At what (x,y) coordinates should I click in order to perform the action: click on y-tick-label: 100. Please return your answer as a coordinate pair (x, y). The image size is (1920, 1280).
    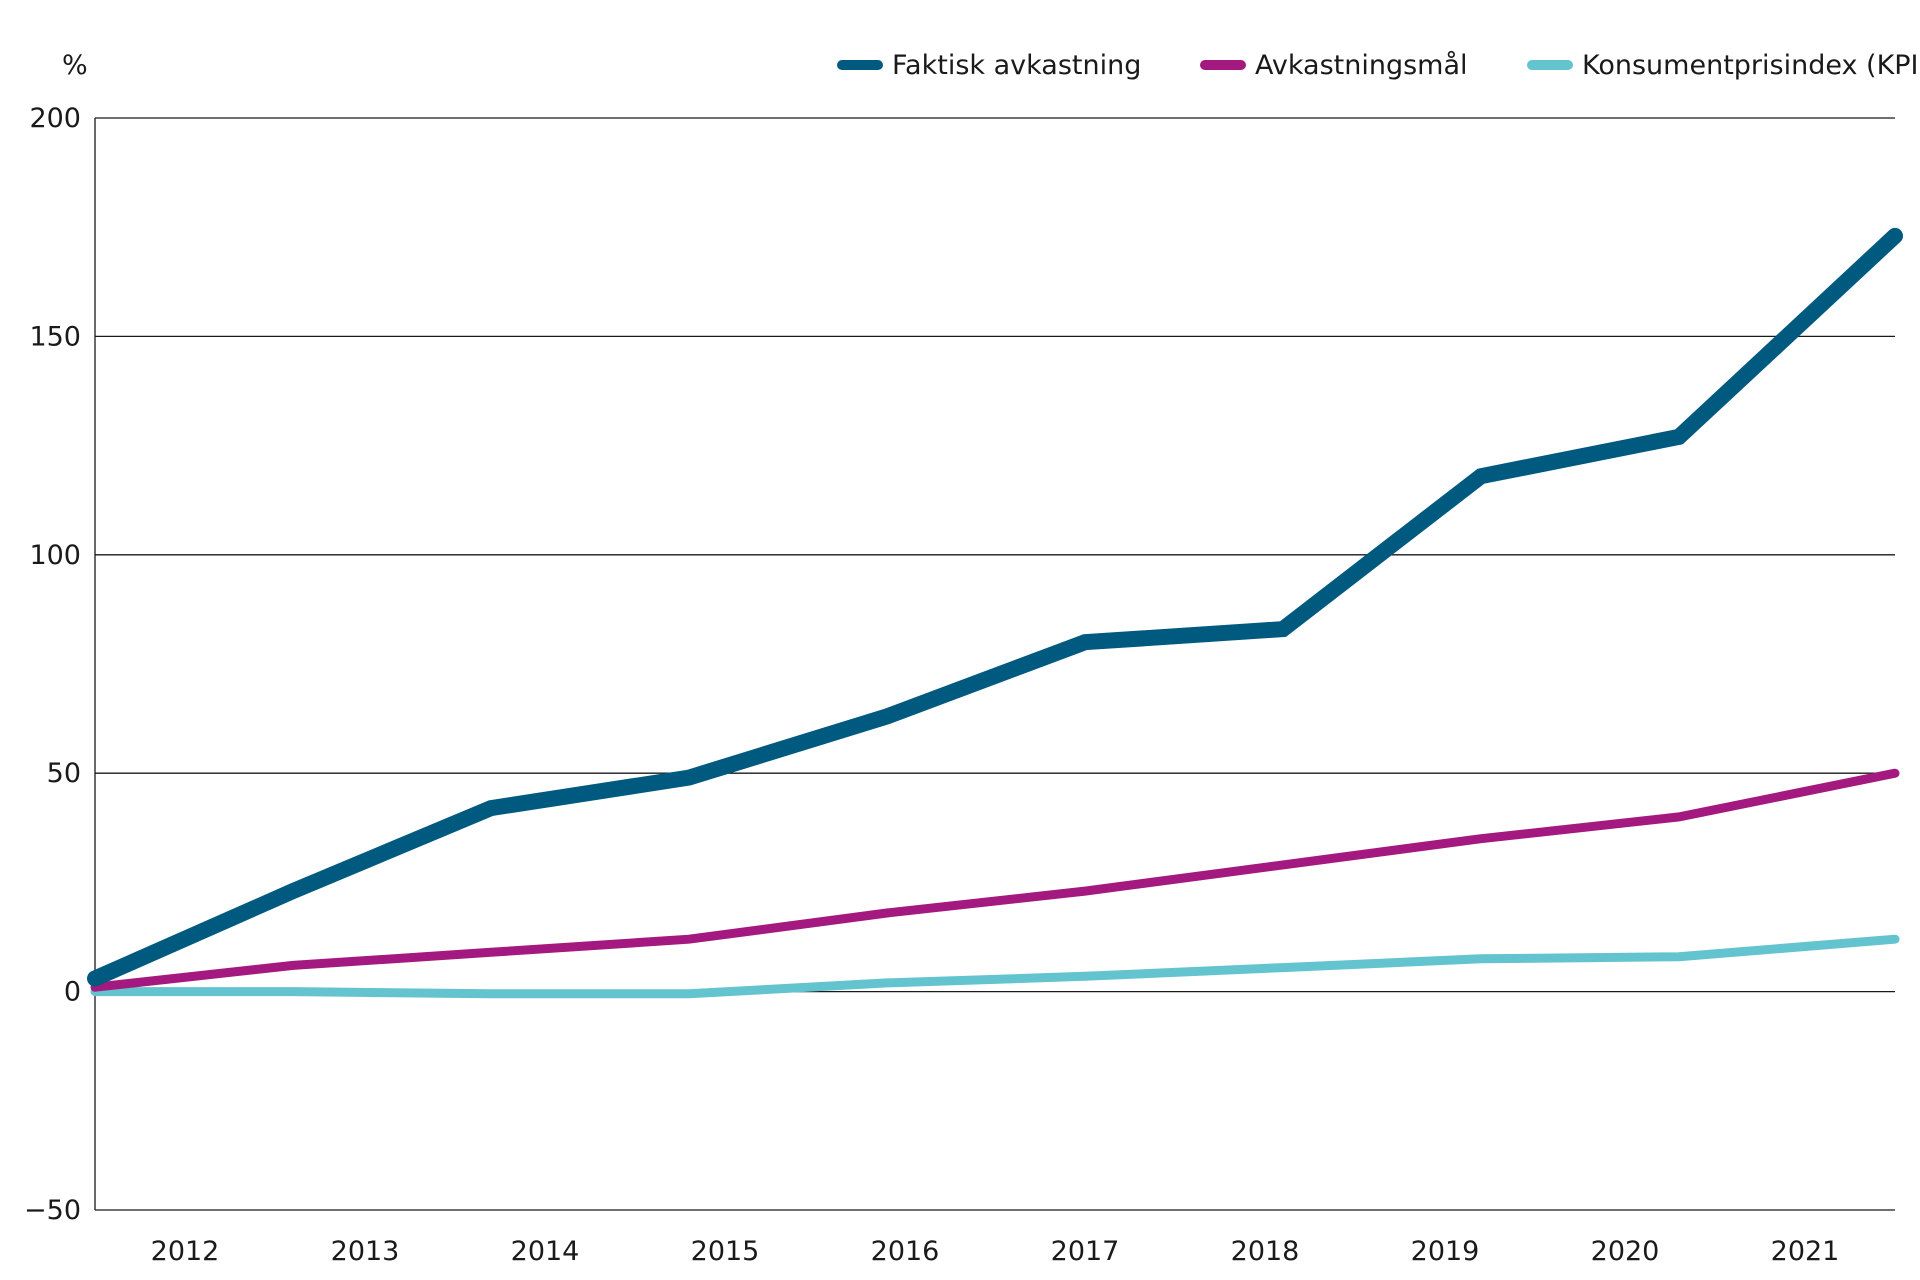
    Looking at the image, I should click on (55, 555).